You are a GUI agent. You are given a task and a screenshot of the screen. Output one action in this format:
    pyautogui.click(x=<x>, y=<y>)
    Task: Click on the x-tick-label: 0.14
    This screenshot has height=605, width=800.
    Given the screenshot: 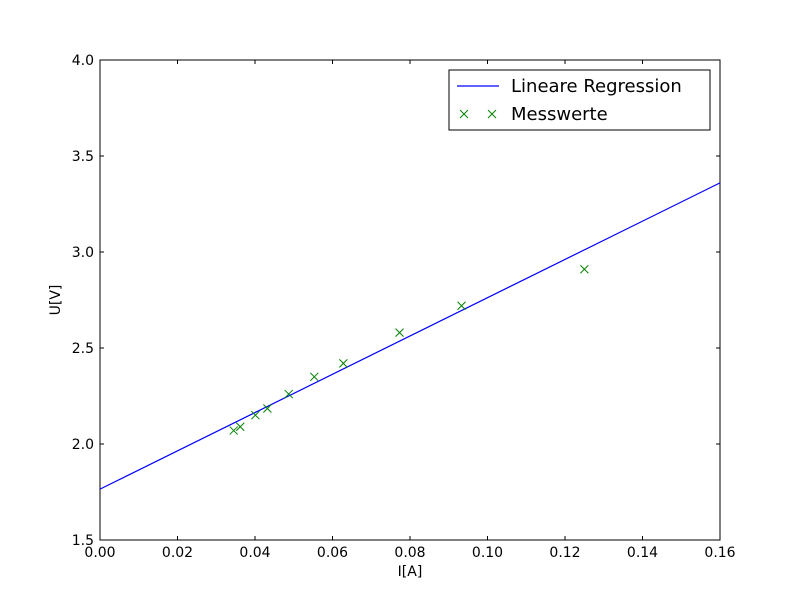 What is the action you would take?
    pyautogui.click(x=642, y=553)
    